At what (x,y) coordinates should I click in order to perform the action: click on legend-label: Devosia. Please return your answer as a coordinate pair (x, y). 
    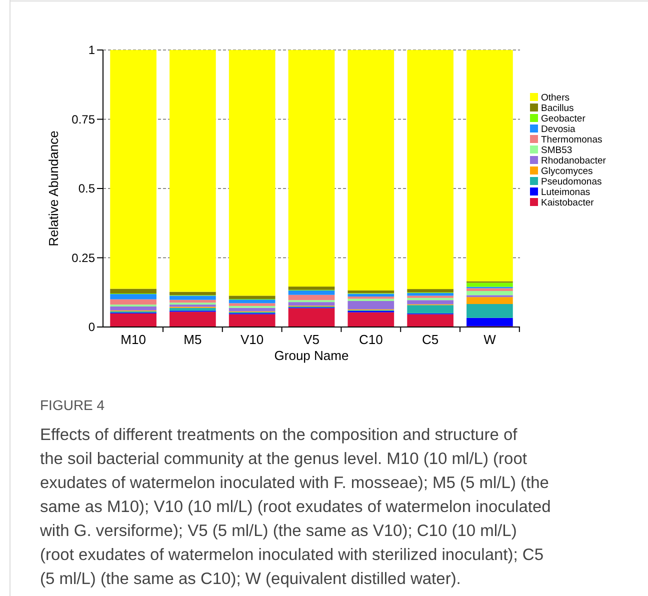
    Looking at the image, I should click on (558, 129).